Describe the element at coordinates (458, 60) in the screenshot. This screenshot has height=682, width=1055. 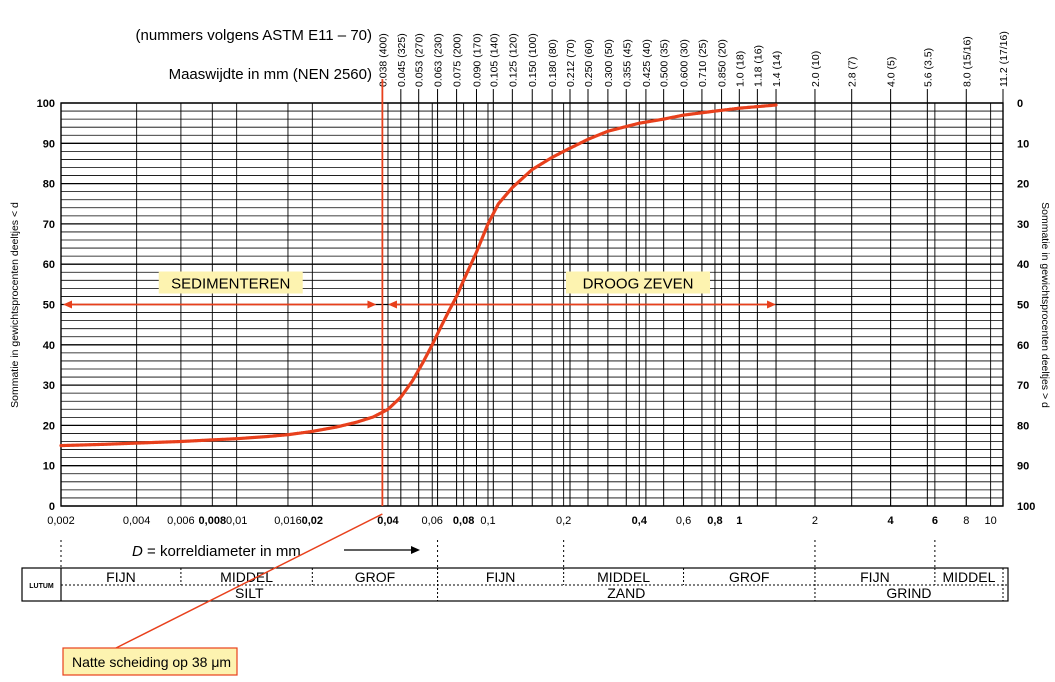
I see `sieve-label: 0.075 (200)` at that location.